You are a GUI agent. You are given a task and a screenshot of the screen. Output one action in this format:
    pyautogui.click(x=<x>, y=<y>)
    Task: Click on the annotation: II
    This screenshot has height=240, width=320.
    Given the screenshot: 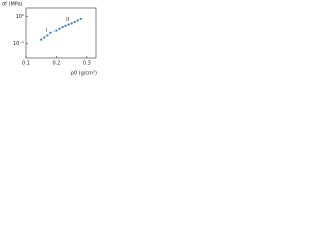 What is the action you would take?
    pyautogui.click(x=67, y=20)
    